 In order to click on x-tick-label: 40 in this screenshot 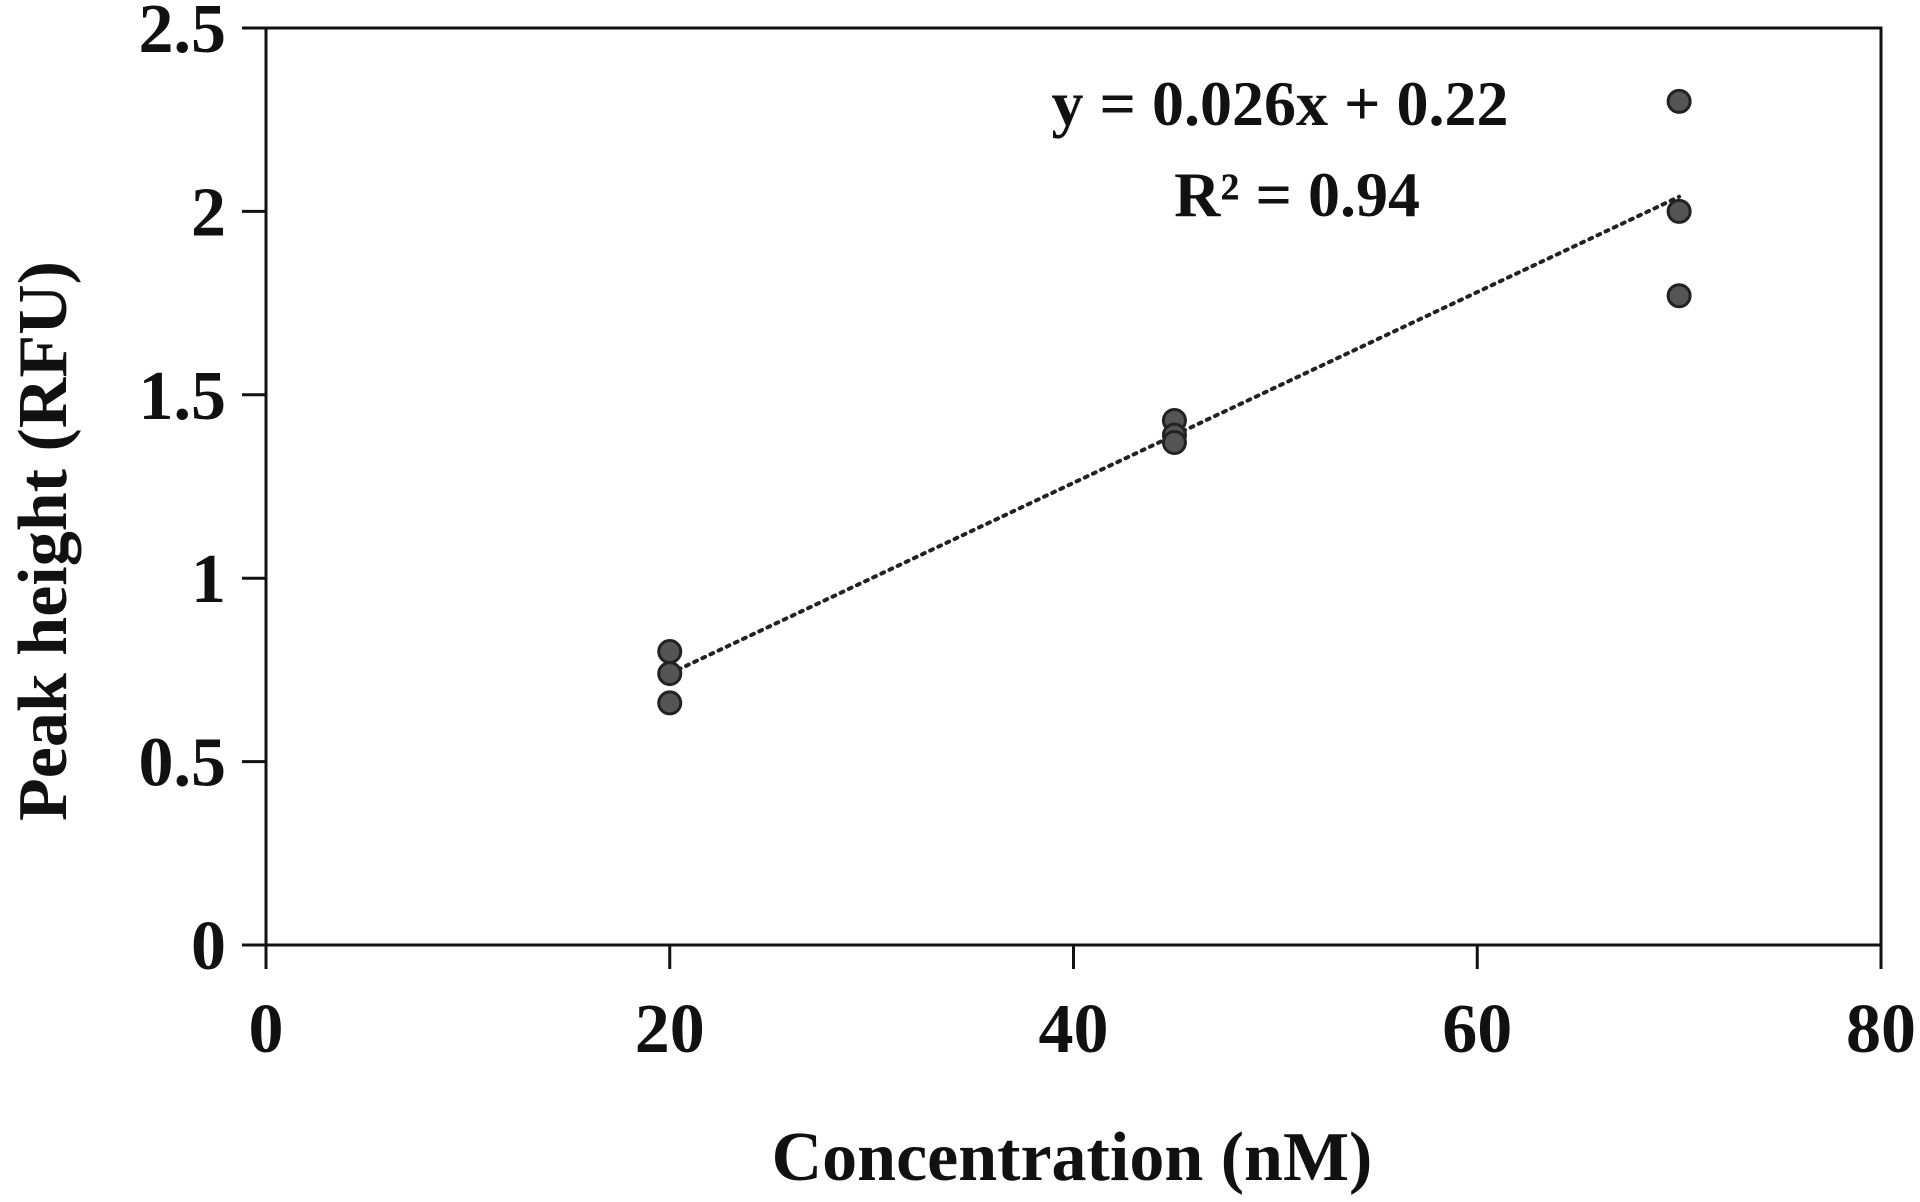, I will do `click(1074, 1029)`.